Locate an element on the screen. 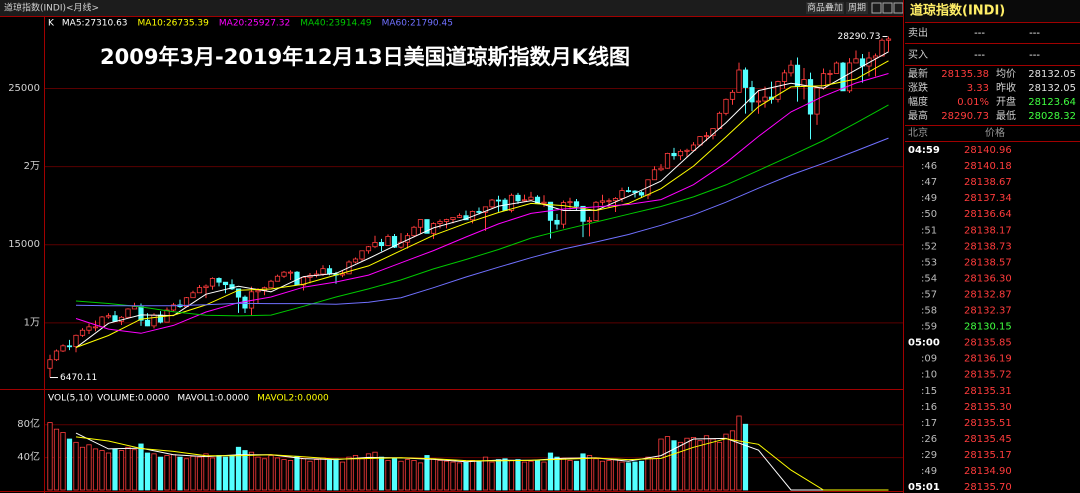  legend-entry: VOLUME:0.0000 is located at coordinates (133, 399).